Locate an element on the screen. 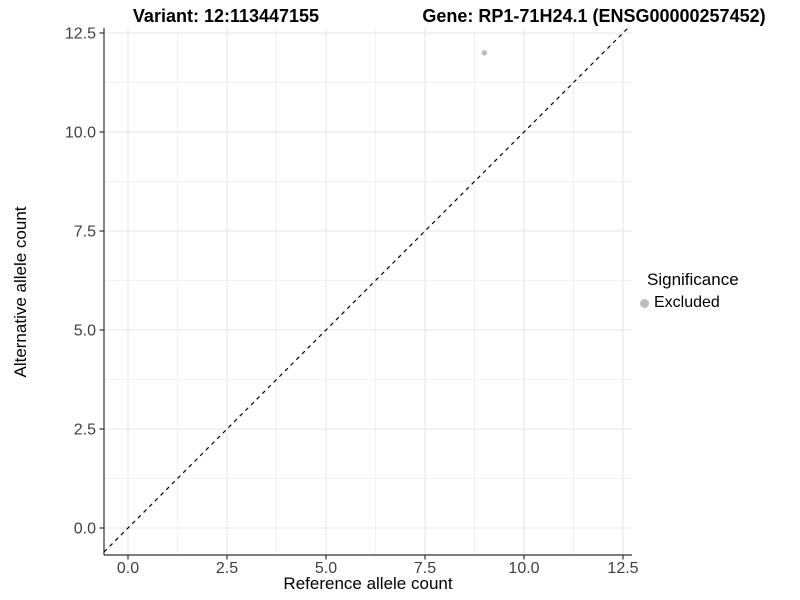  plot-title-gene: Gene: RP1-71H24.1 (ENSG00000257452) is located at coordinates (594, 16).